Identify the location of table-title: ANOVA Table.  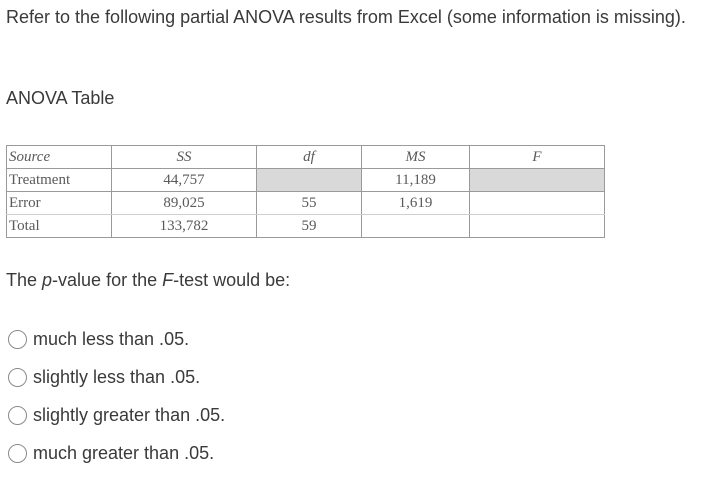
(60, 98).